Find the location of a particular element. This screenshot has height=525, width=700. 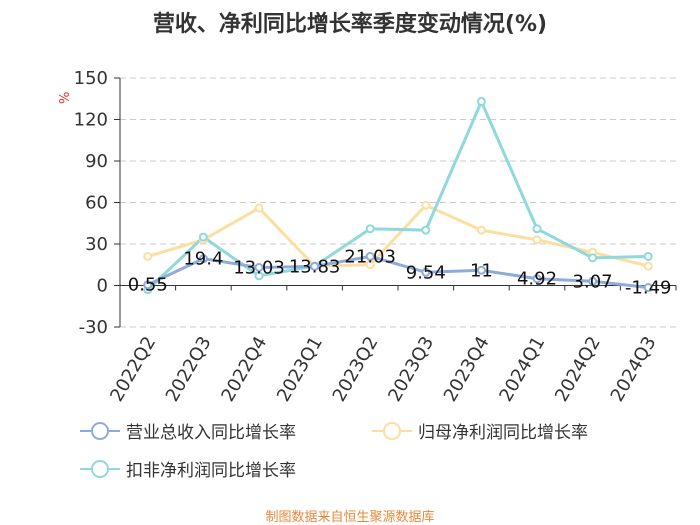

legend-item-revenue: 营业总收入同比增长率 is located at coordinates (188, 430).